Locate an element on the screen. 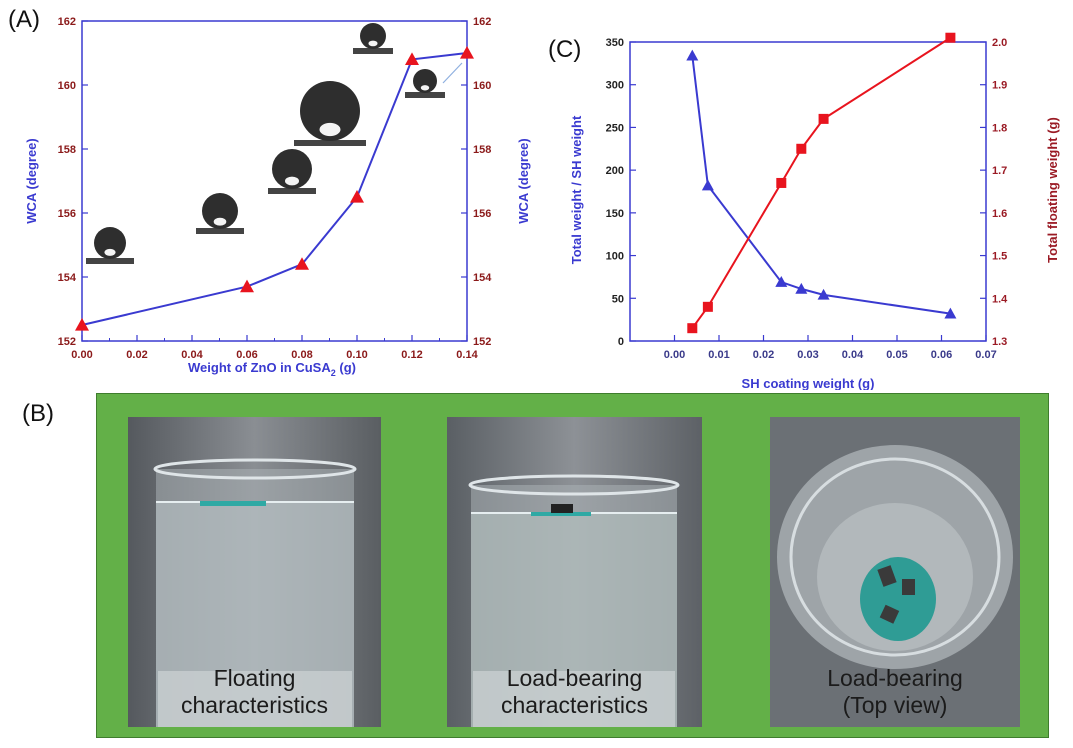  y-tick-label: 250 is located at coordinates (615, 128).